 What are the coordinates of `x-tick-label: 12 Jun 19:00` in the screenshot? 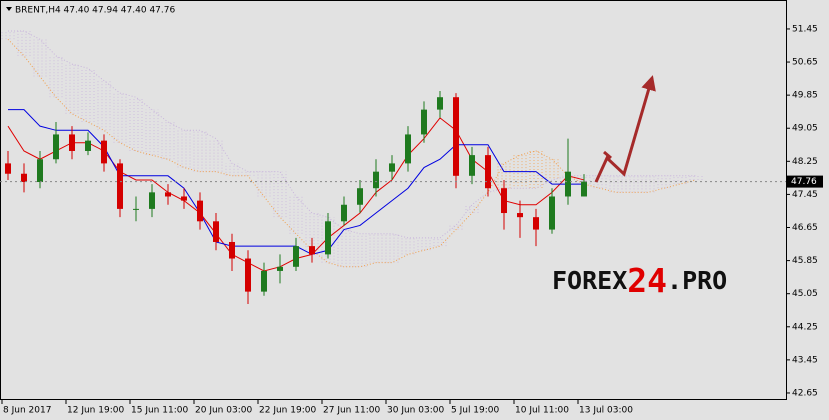 It's located at (95, 411).